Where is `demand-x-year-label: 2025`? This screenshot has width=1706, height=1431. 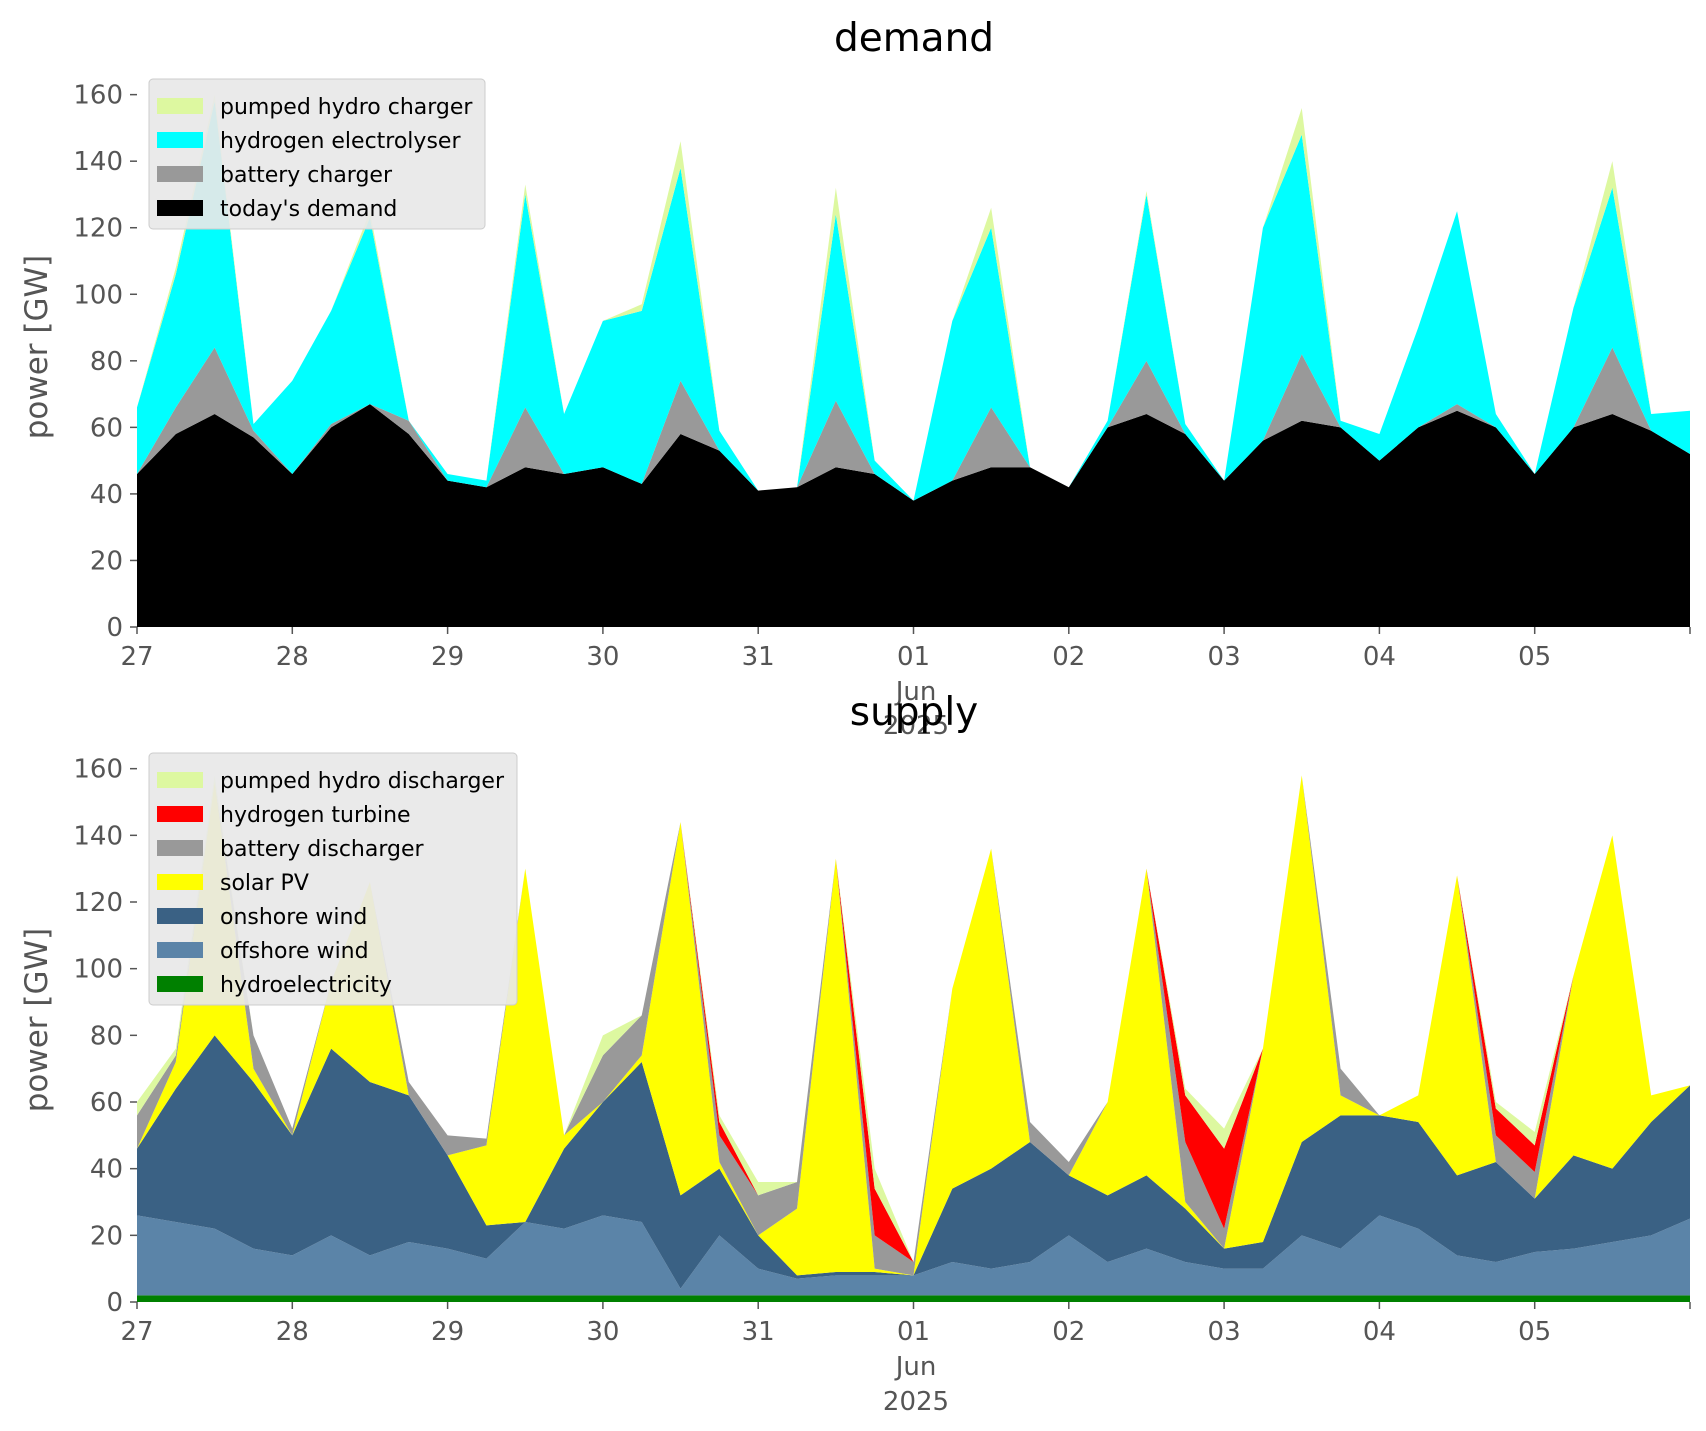 demand-x-year-label: 2025 is located at coordinates (916, 726).